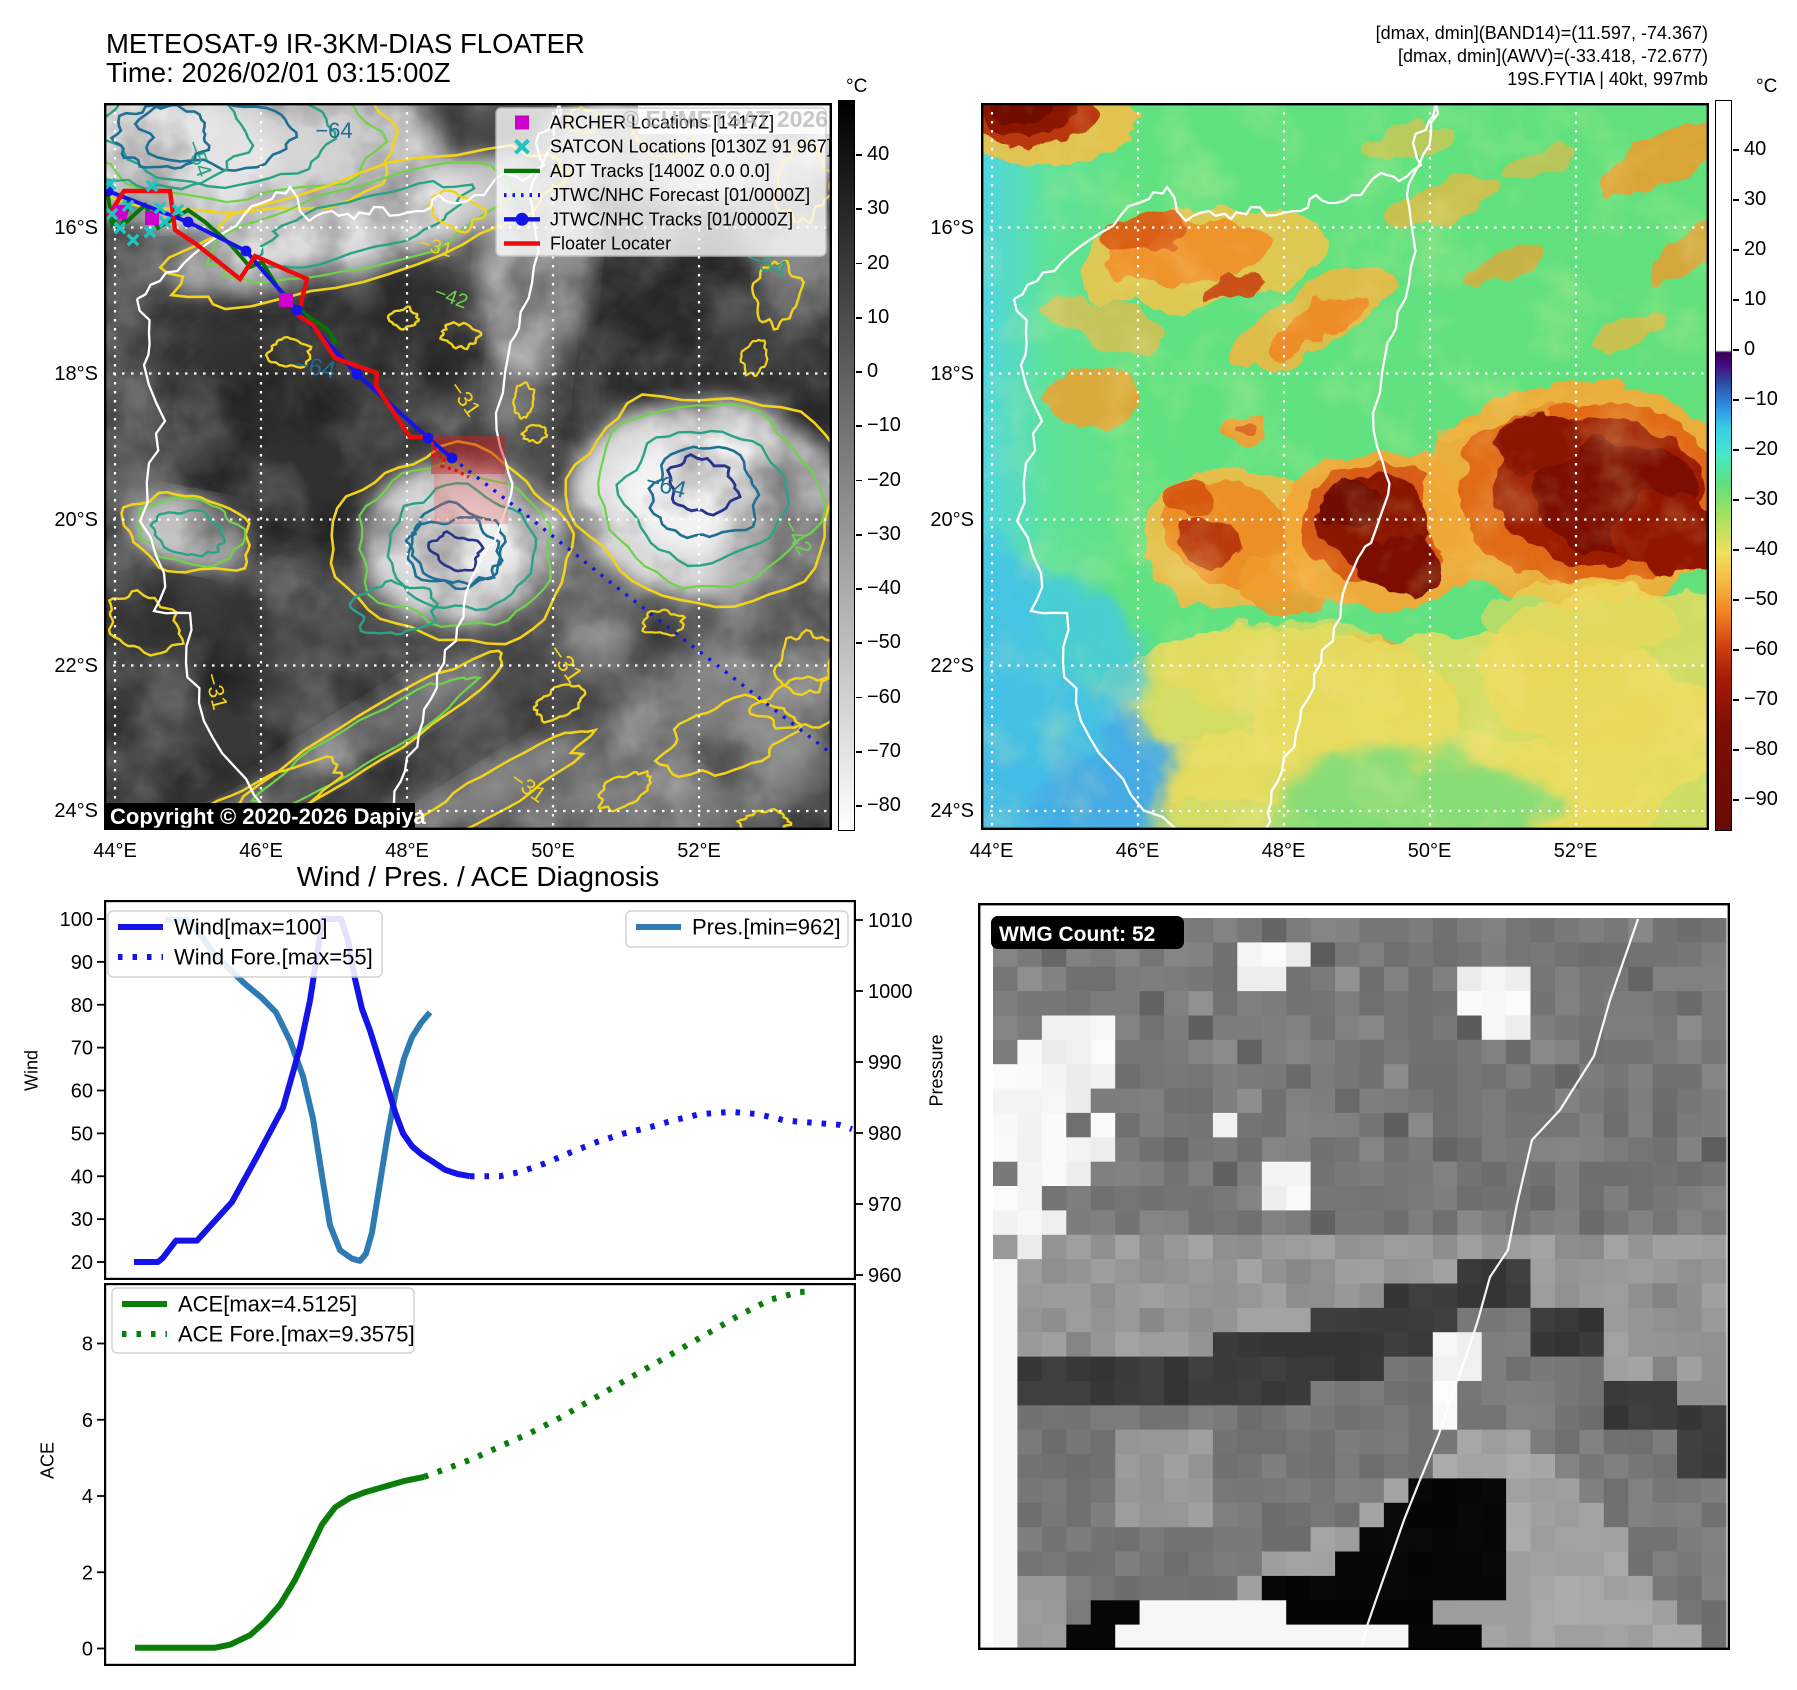 This screenshot has width=1797, height=1690. Describe the element at coordinates (87, 1421) in the screenshot. I see `svg-text: 6` at that location.